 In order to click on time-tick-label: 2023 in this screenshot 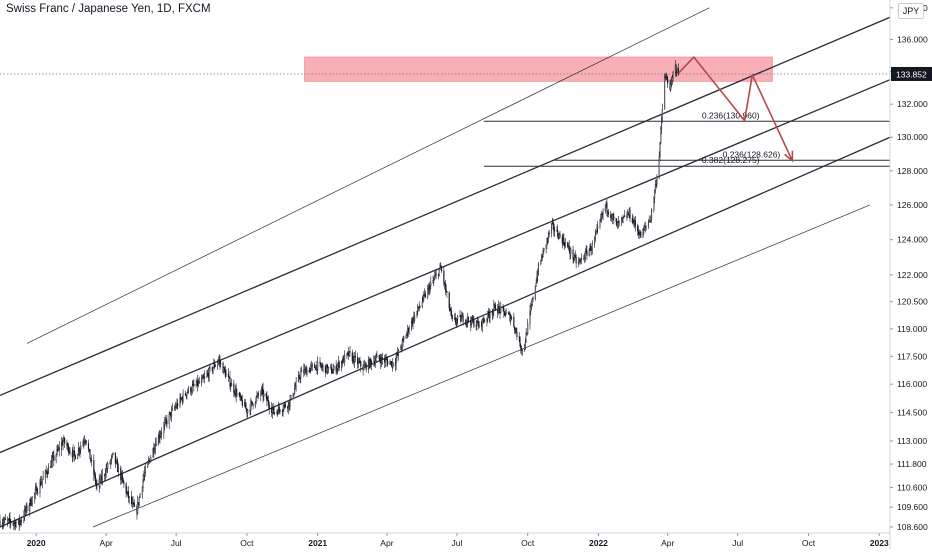, I will do `click(879, 543)`.